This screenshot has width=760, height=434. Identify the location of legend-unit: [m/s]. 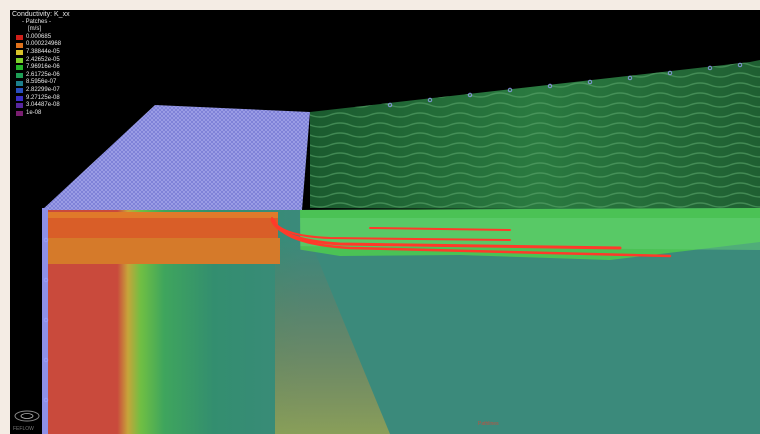
(34, 29).